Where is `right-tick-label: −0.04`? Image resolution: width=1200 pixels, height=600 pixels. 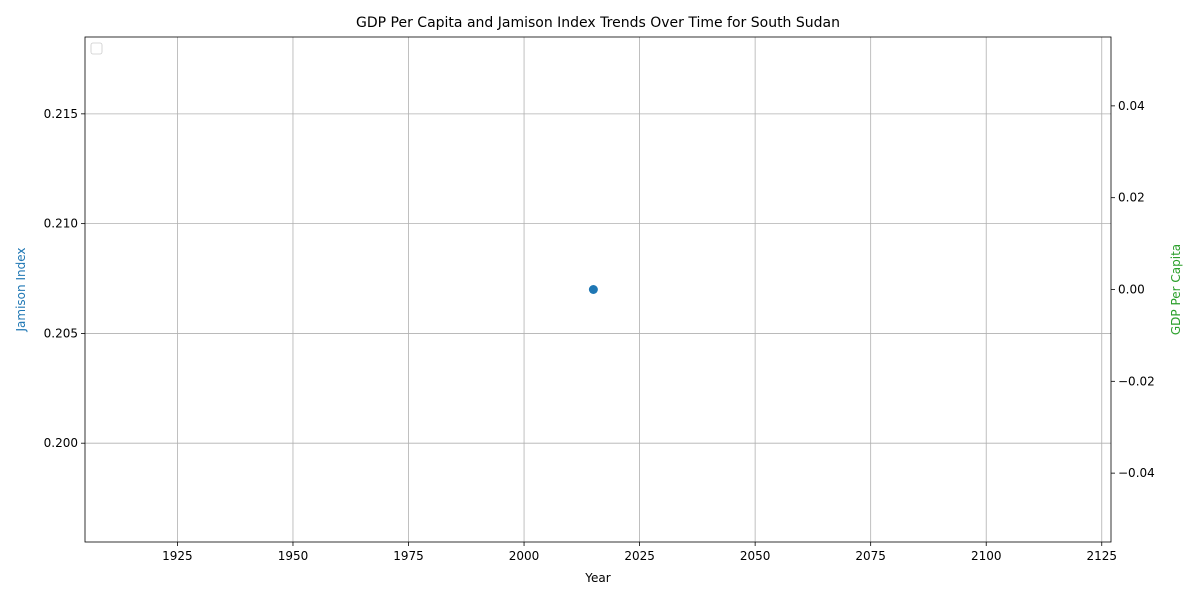 right-tick-label: −0.04 is located at coordinates (1136, 473).